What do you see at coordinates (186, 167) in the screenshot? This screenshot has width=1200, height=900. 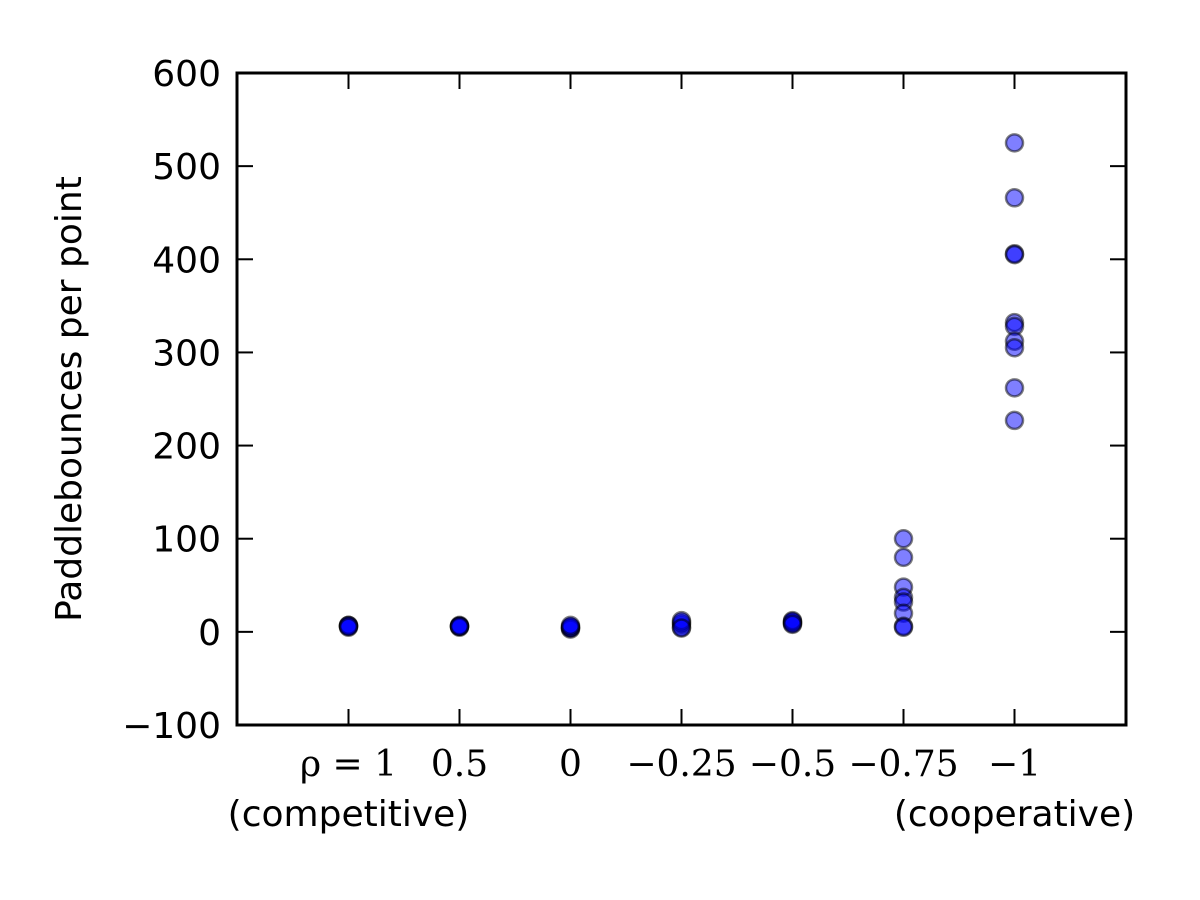 I see `y-tick-label: 500` at bounding box center [186, 167].